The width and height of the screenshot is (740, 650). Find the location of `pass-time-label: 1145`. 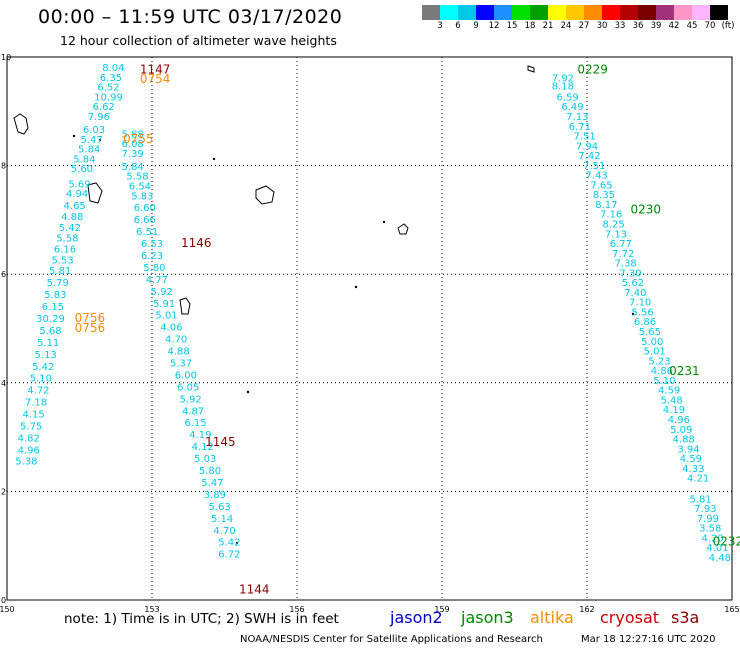

pass-time-label: 1145 is located at coordinates (220, 442).